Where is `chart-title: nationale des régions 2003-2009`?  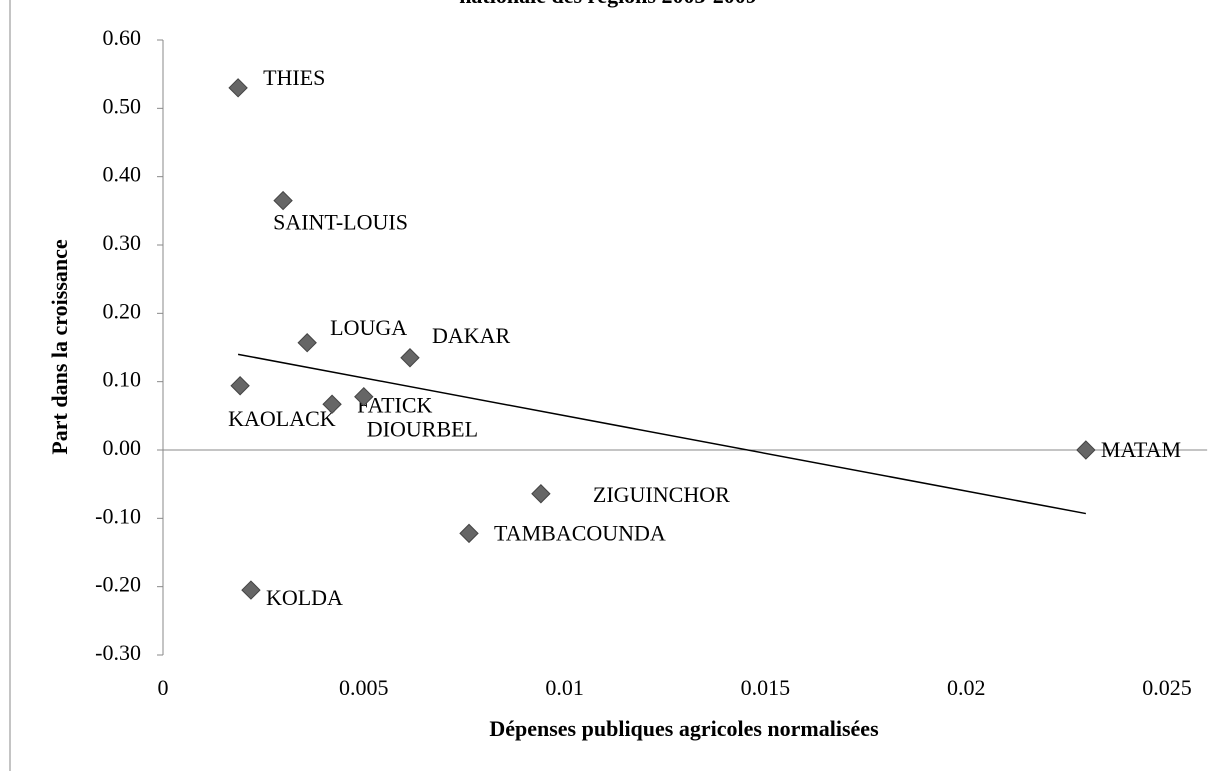
chart-title: nationale des régions 2003-2009 is located at coordinates (608, 4).